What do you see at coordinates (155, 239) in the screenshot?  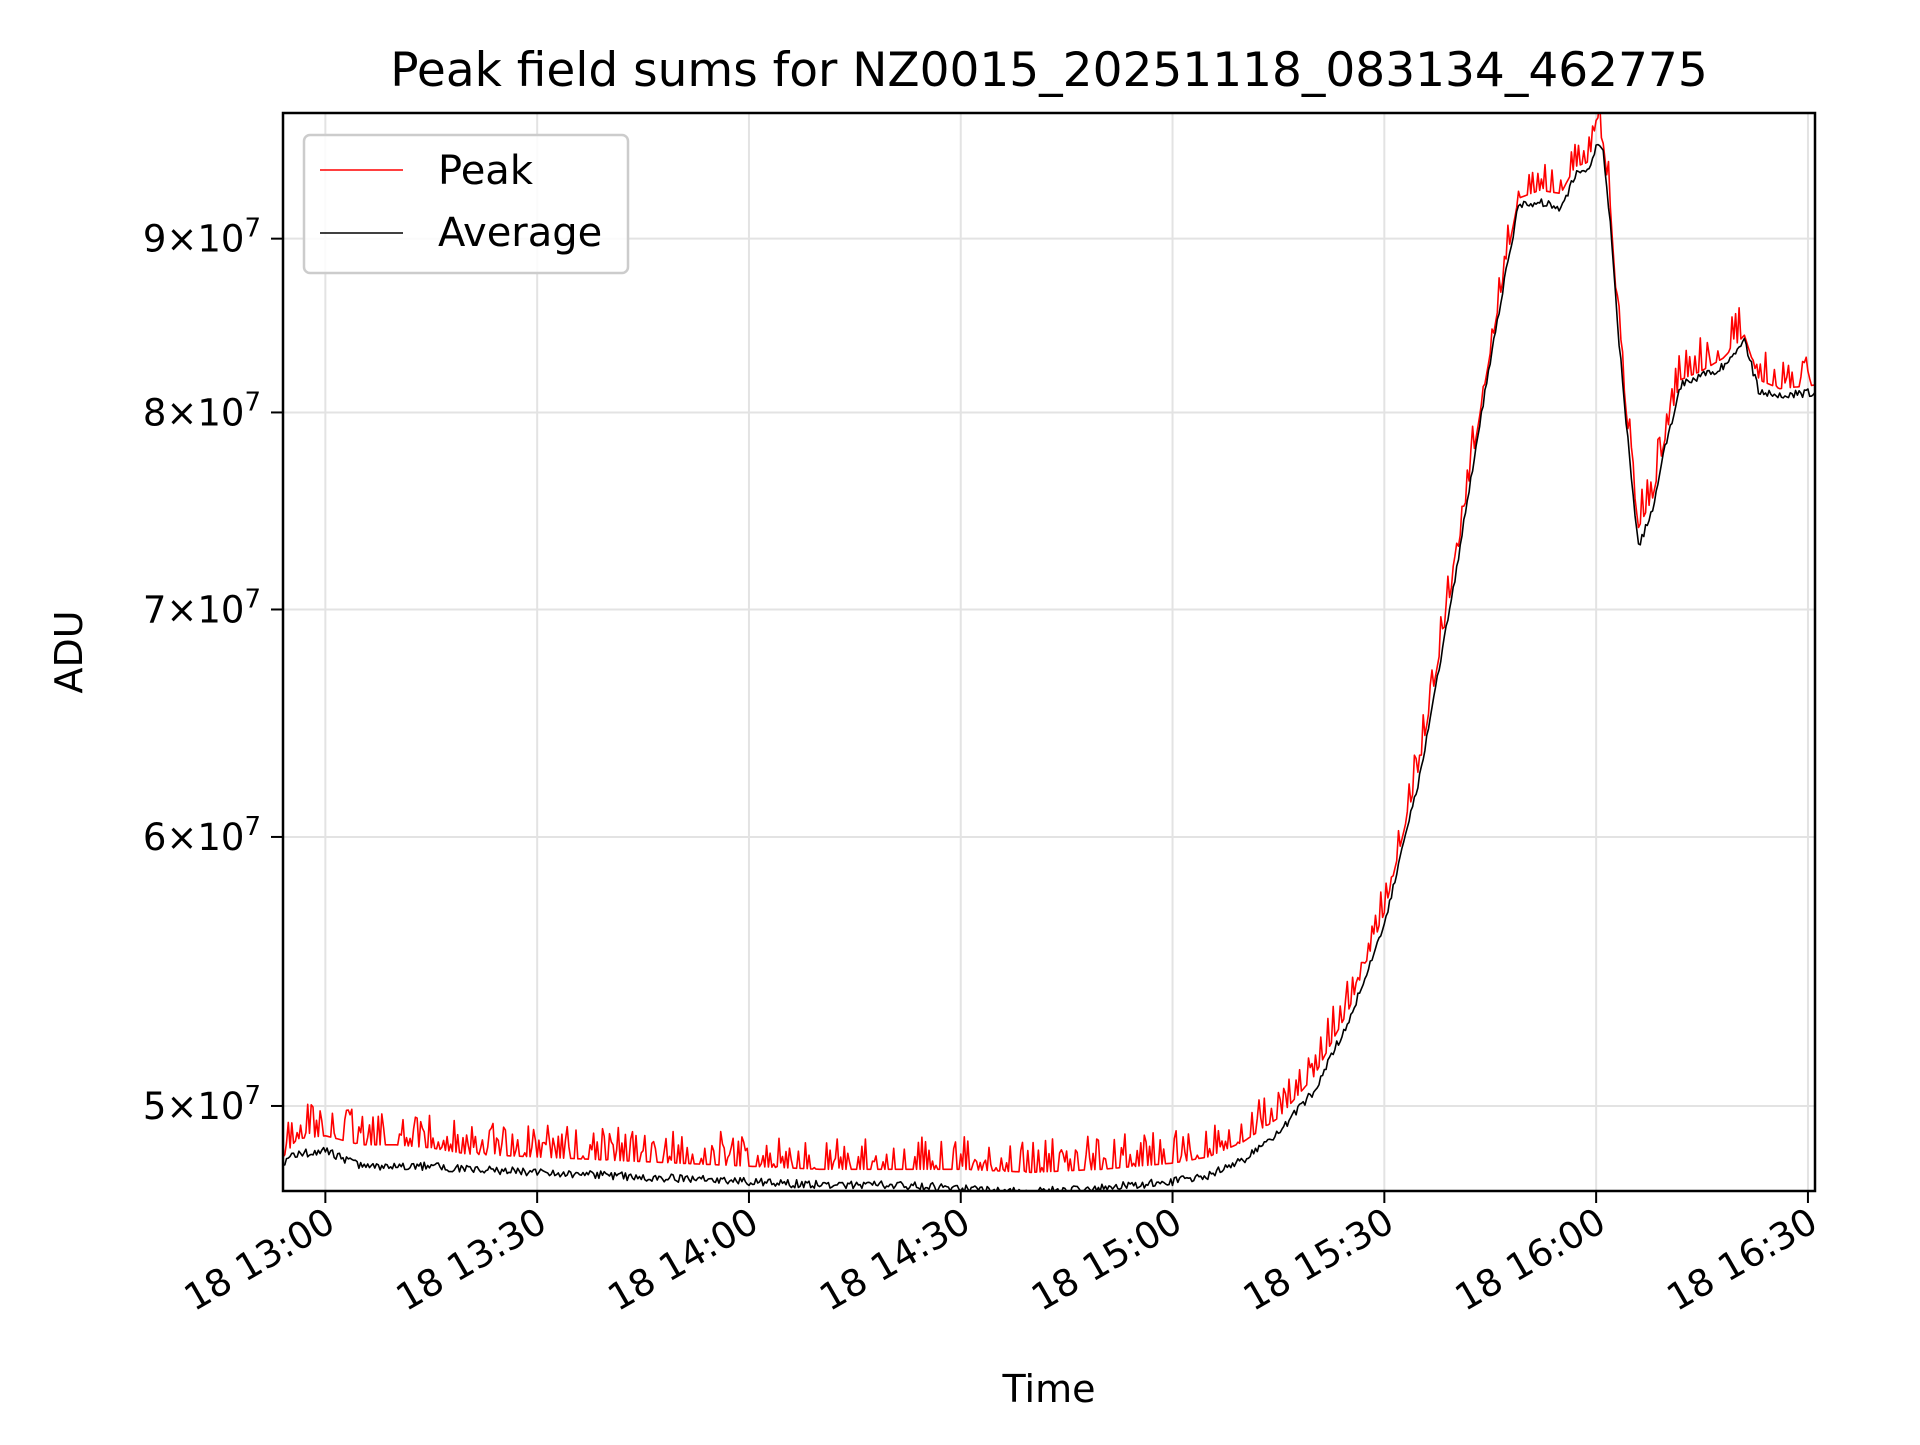 I see `y-tick-mantissa: 9` at bounding box center [155, 239].